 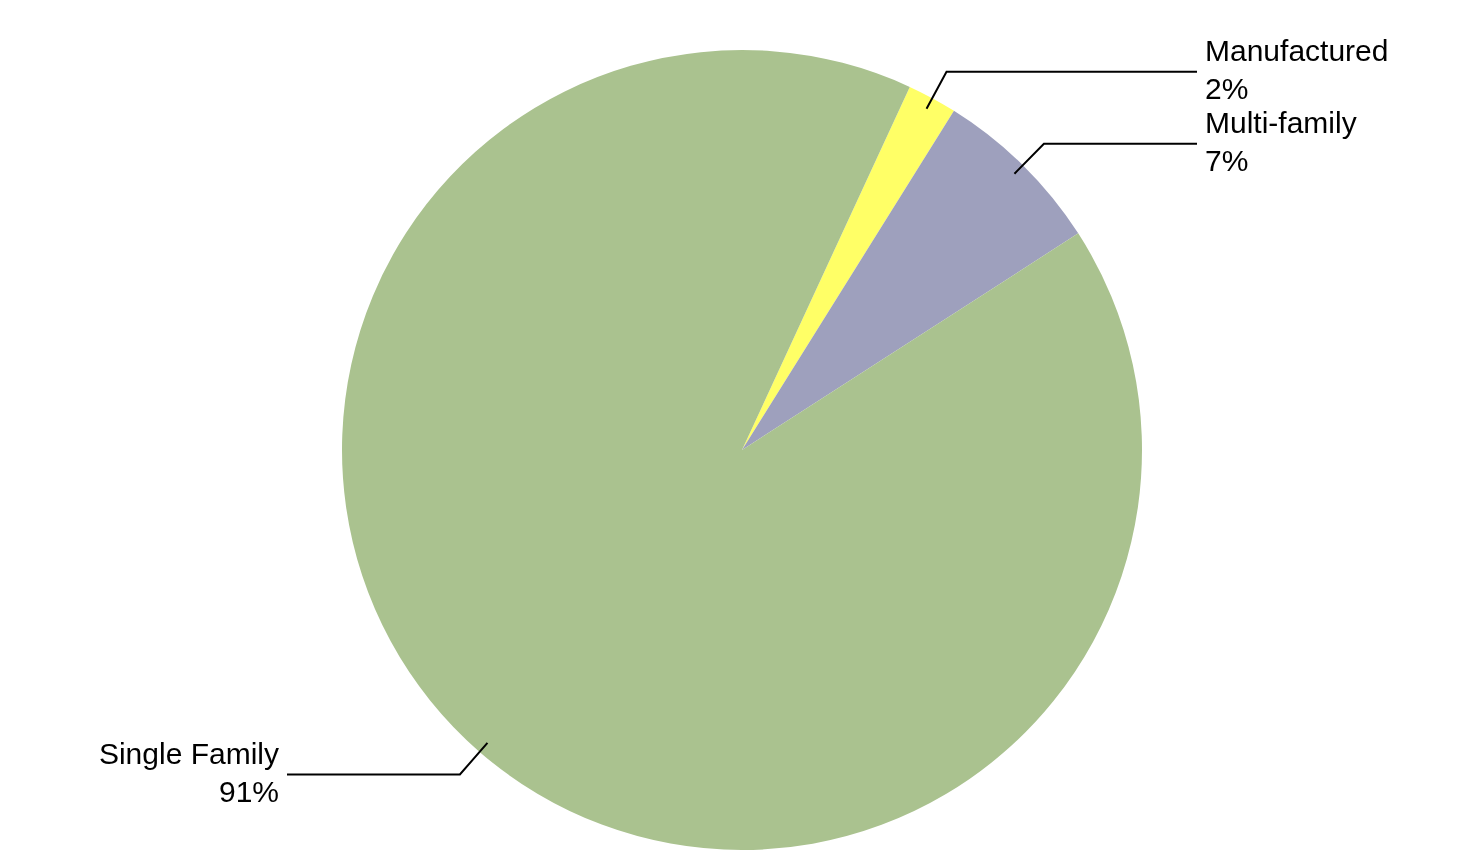 What do you see at coordinates (188, 753) in the screenshot?
I see `slice-label: Single Family` at bounding box center [188, 753].